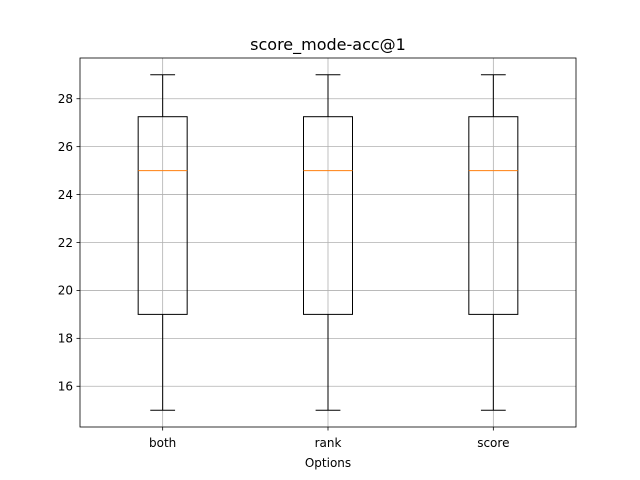 The width and height of the screenshot is (640, 480). I want to click on x-axis-label: Options, so click(328, 463).